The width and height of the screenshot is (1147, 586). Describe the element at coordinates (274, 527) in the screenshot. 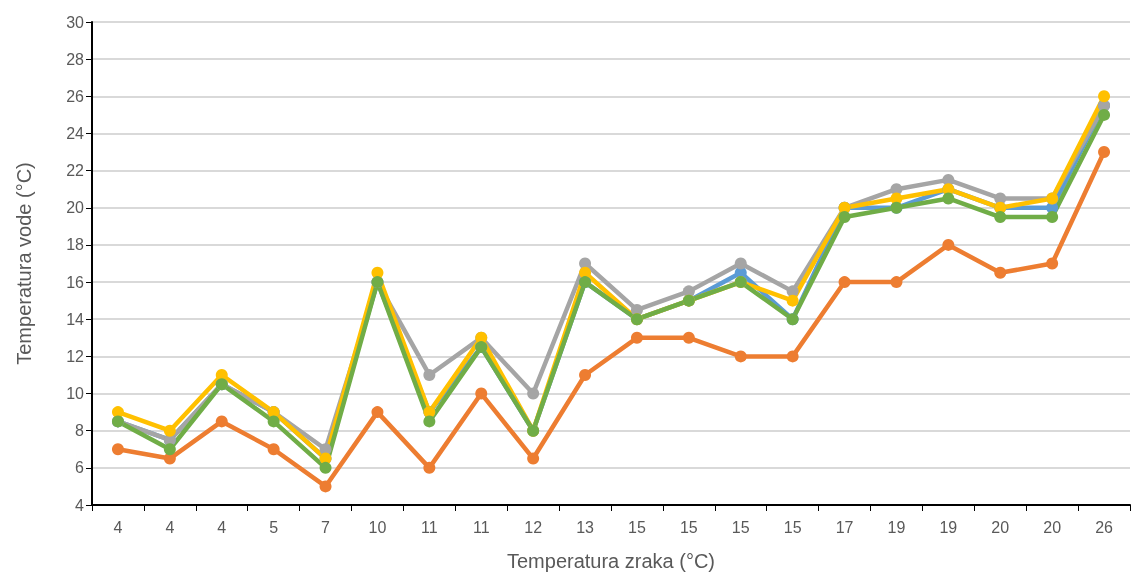

I see `x-tick-label: 5` at that location.